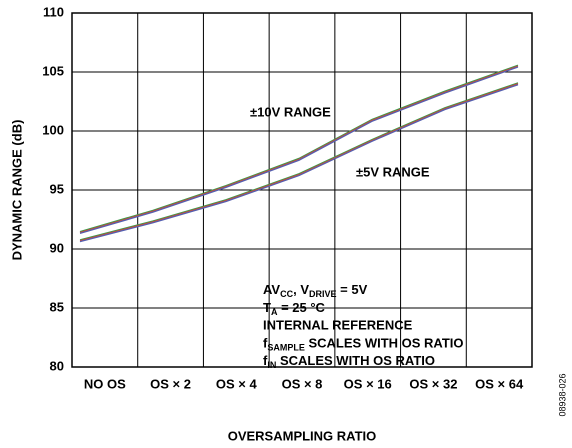 This screenshot has height=448, width=572. Describe the element at coordinates (286, 348) in the screenshot. I see `annotation-subscript: SAMPLE` at that location.